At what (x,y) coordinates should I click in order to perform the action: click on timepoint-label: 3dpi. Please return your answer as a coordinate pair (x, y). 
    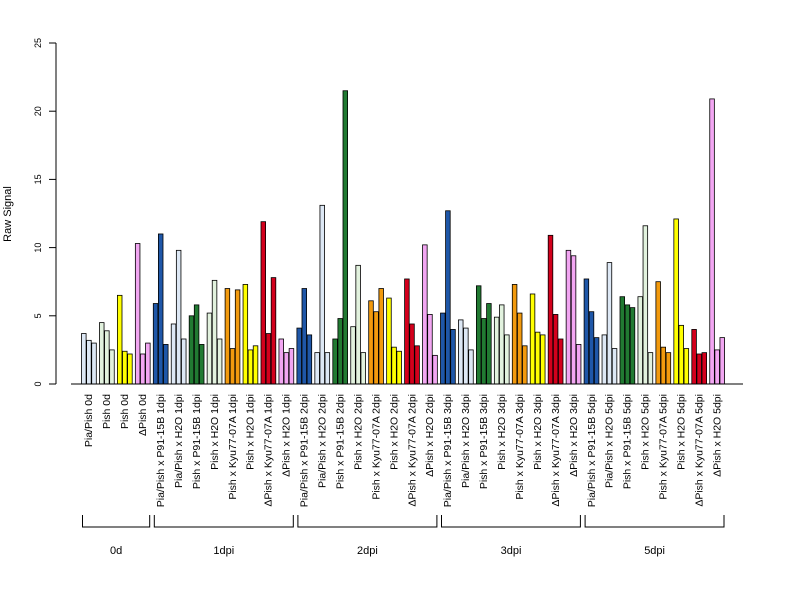
    Looking at the image, I should click on (511, 551).